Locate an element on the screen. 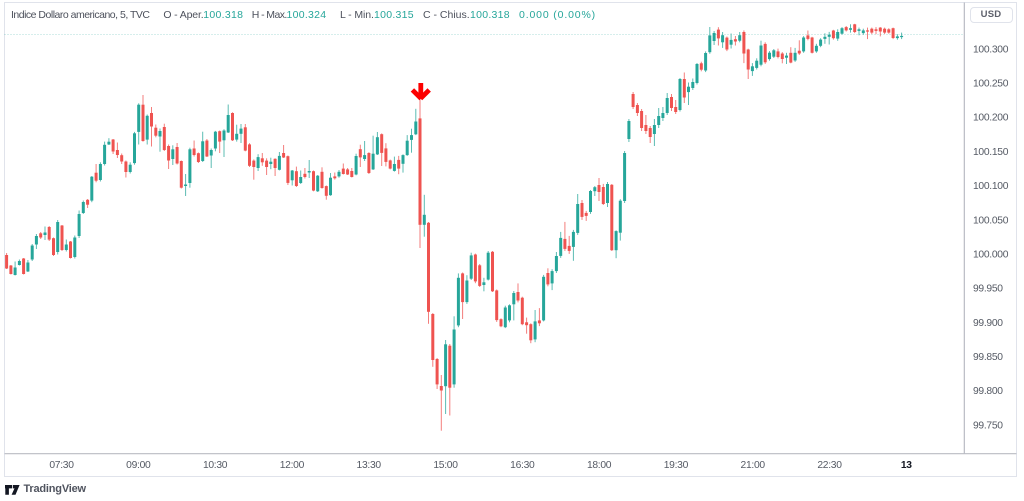  svg-text: 09:00 is located at coordinates (138, 465).